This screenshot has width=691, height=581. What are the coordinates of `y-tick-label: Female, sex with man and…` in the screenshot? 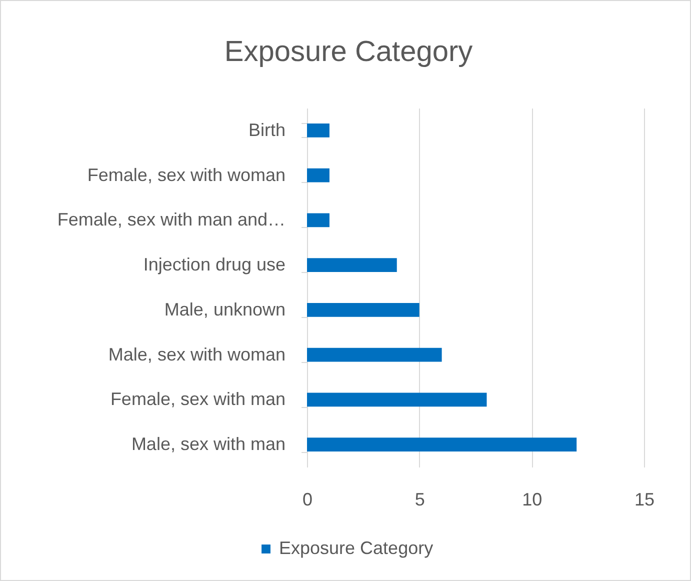 It's located at (171, 220).